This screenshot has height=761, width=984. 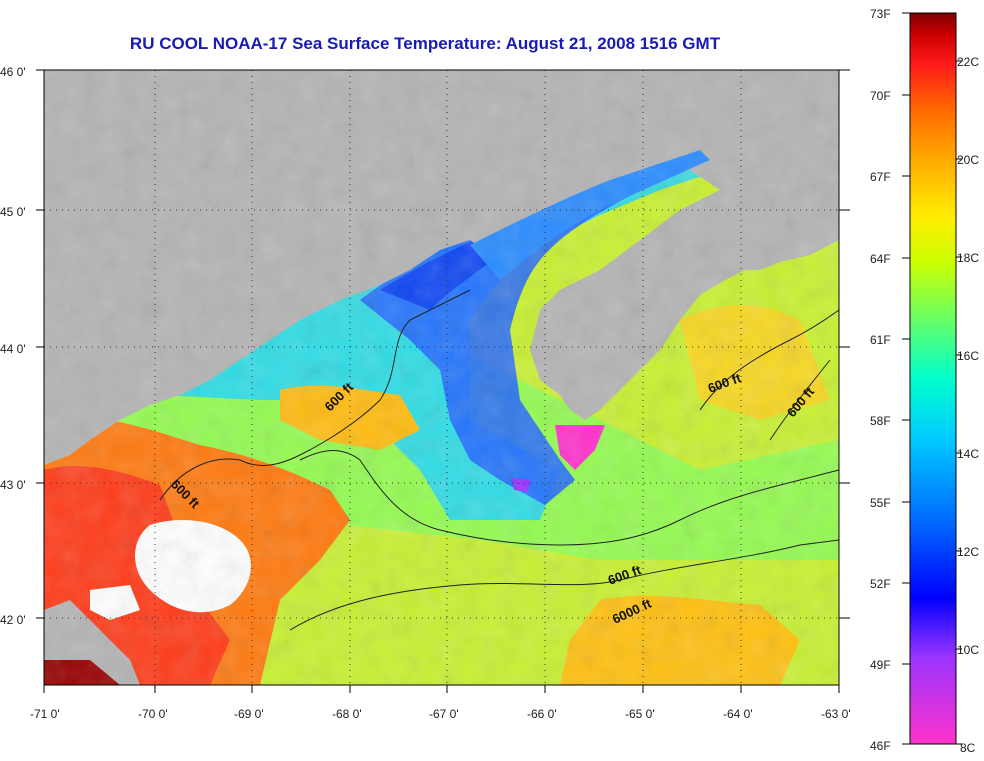 What do you see at coordinates (880, 503) in the screenshot?
I see `colorbar-label-f: 55F` at bounding box center [880, 503].